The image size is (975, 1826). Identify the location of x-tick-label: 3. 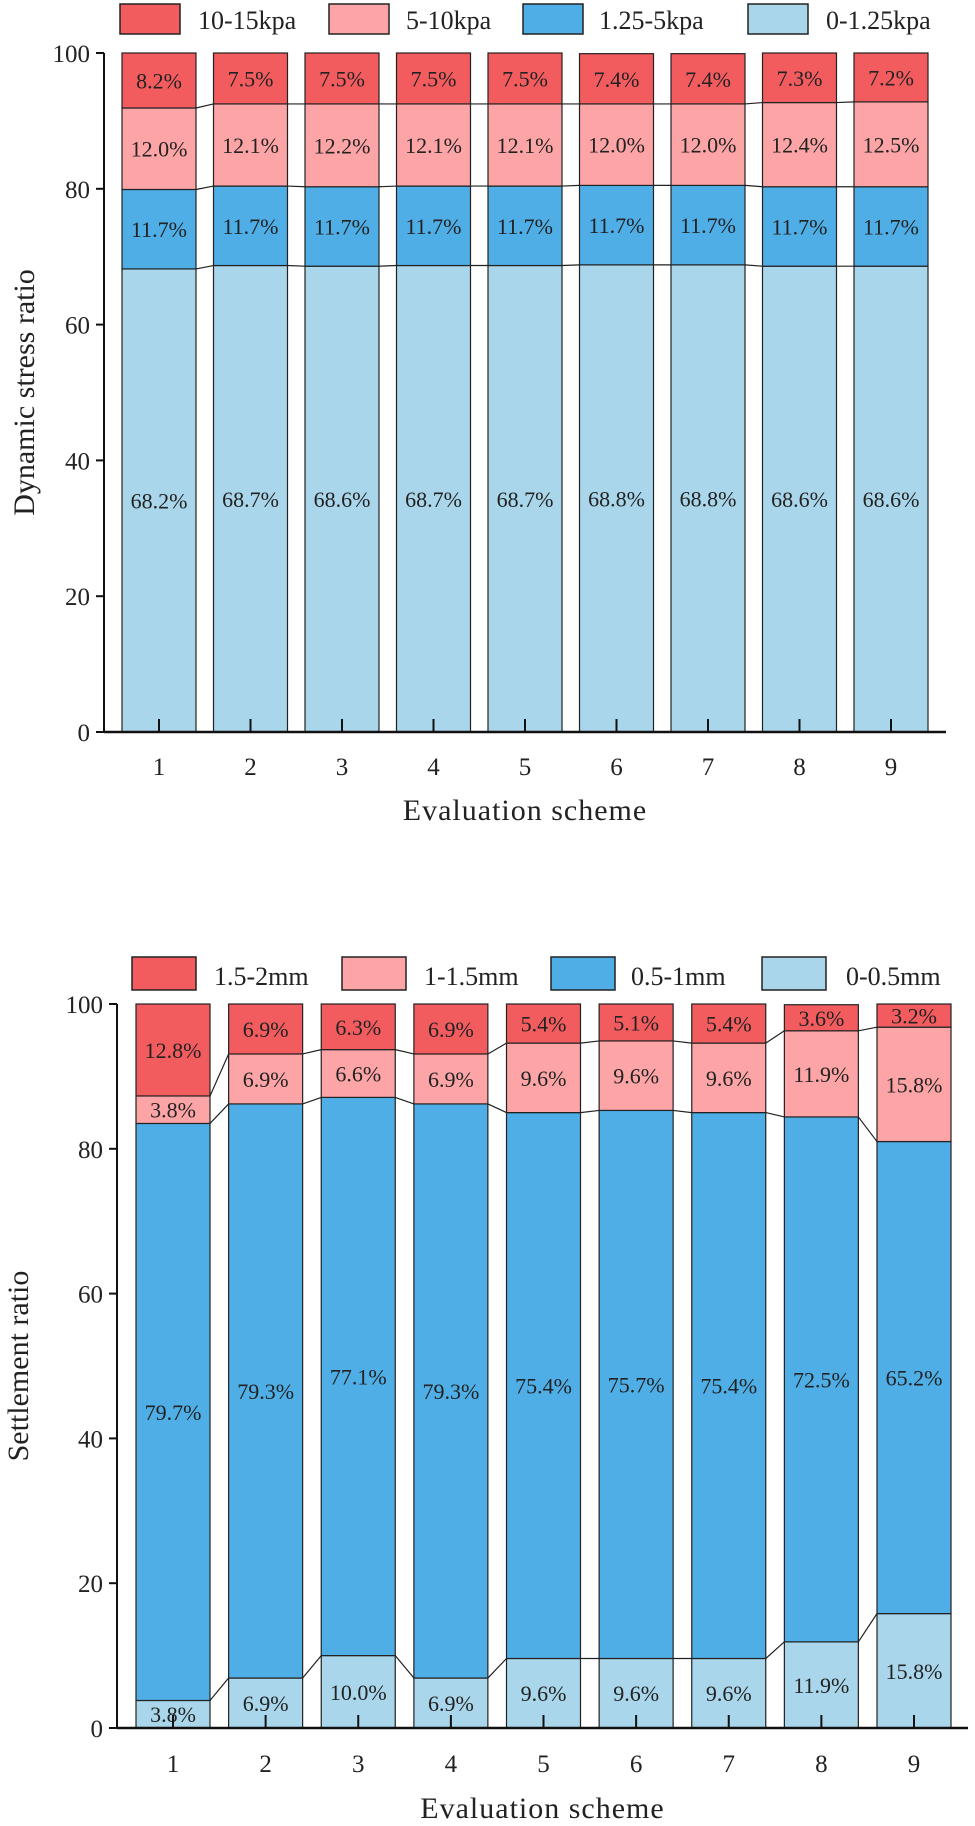
(342, 767).